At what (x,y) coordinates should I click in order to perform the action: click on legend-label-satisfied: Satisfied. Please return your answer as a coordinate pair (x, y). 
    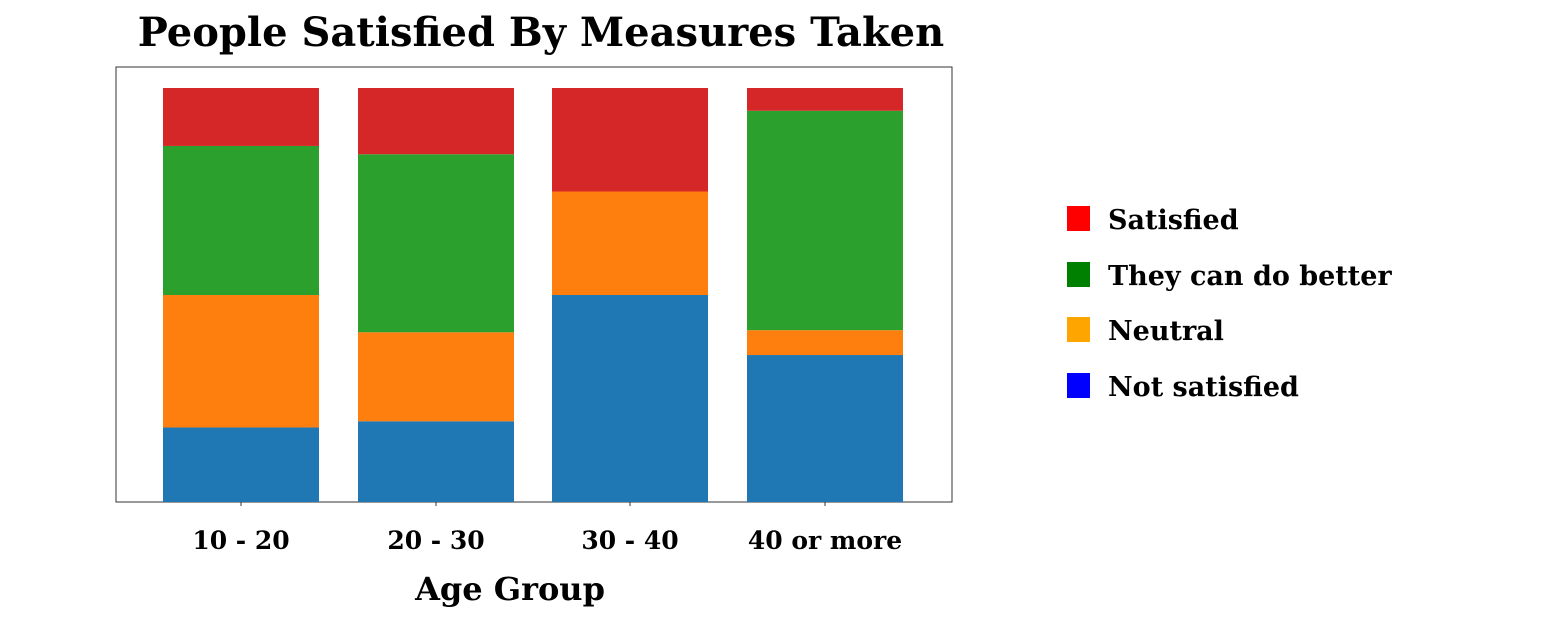
    Looking at the image, I should click on (1173, 220).